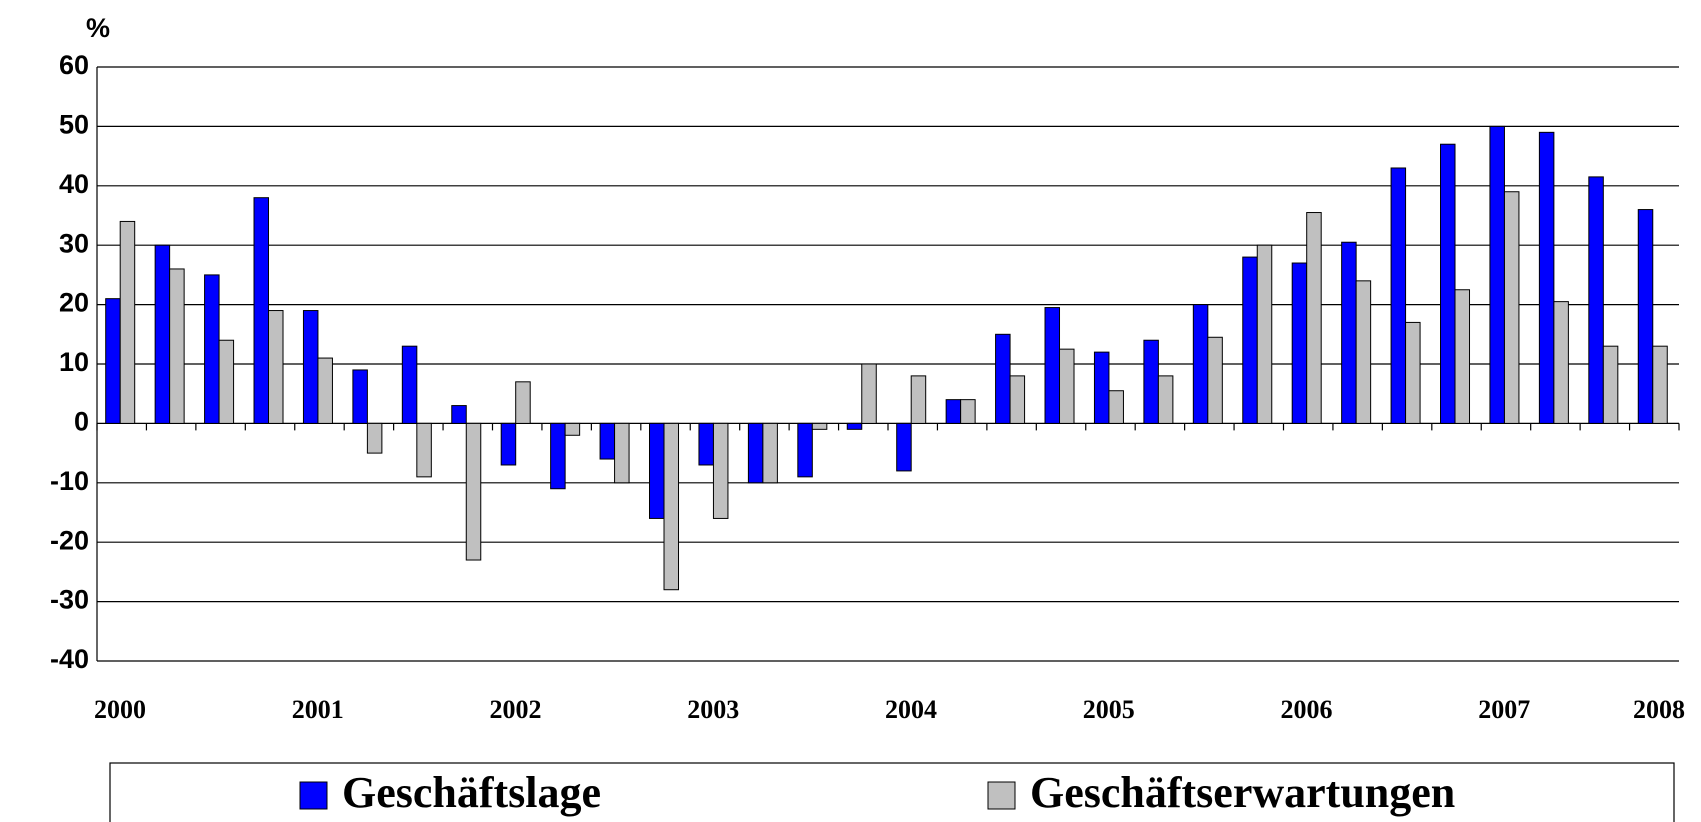 The image size is (1701, 822). Describe the element at coordinates (69, 659) in the screenshot. I see `y-tick-label: -40` at that location.